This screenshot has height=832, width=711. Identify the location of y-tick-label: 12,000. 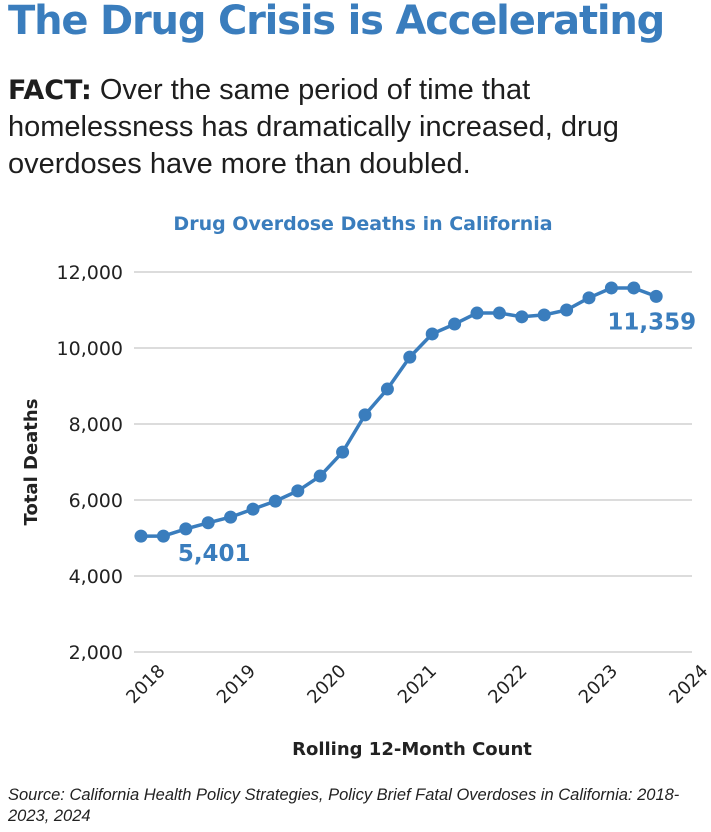
(90, 273).